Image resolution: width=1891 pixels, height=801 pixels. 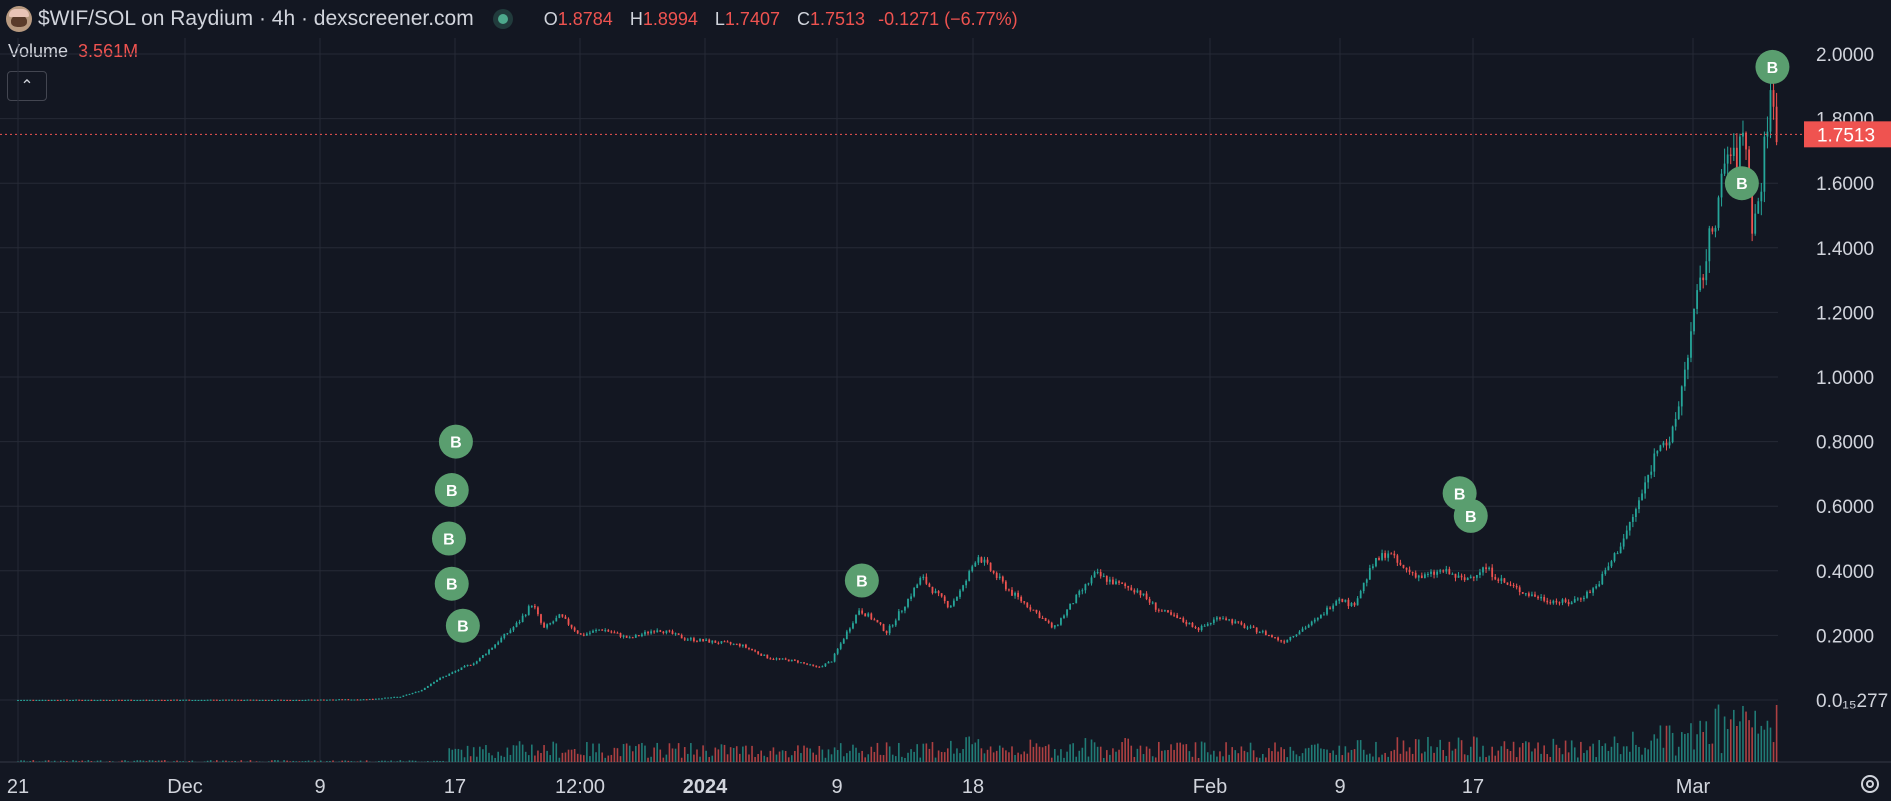 What do you see at coordinates (550, 18) in the screenshot?
I see `open-label: O` at bounding box center [550, 18].